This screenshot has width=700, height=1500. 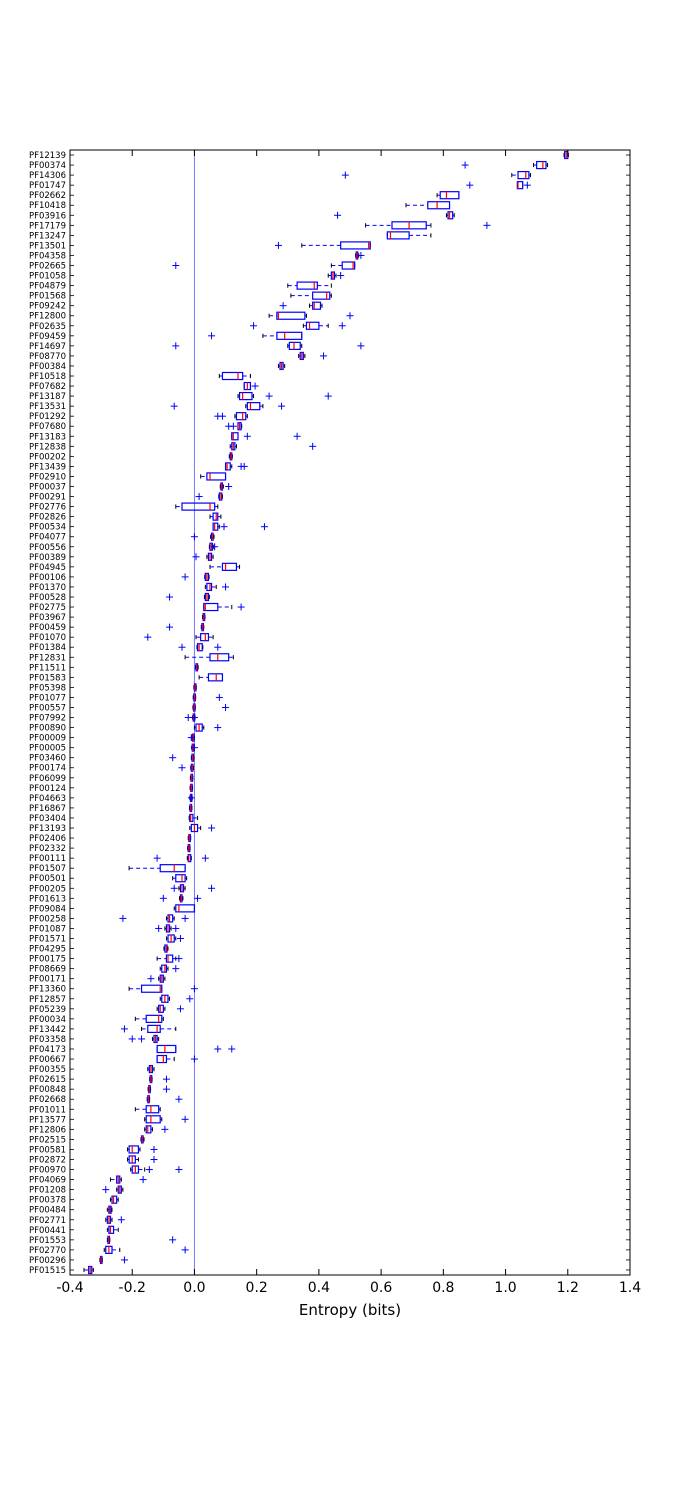 I want to click on box-PF00459, so click(x=185, y=627).